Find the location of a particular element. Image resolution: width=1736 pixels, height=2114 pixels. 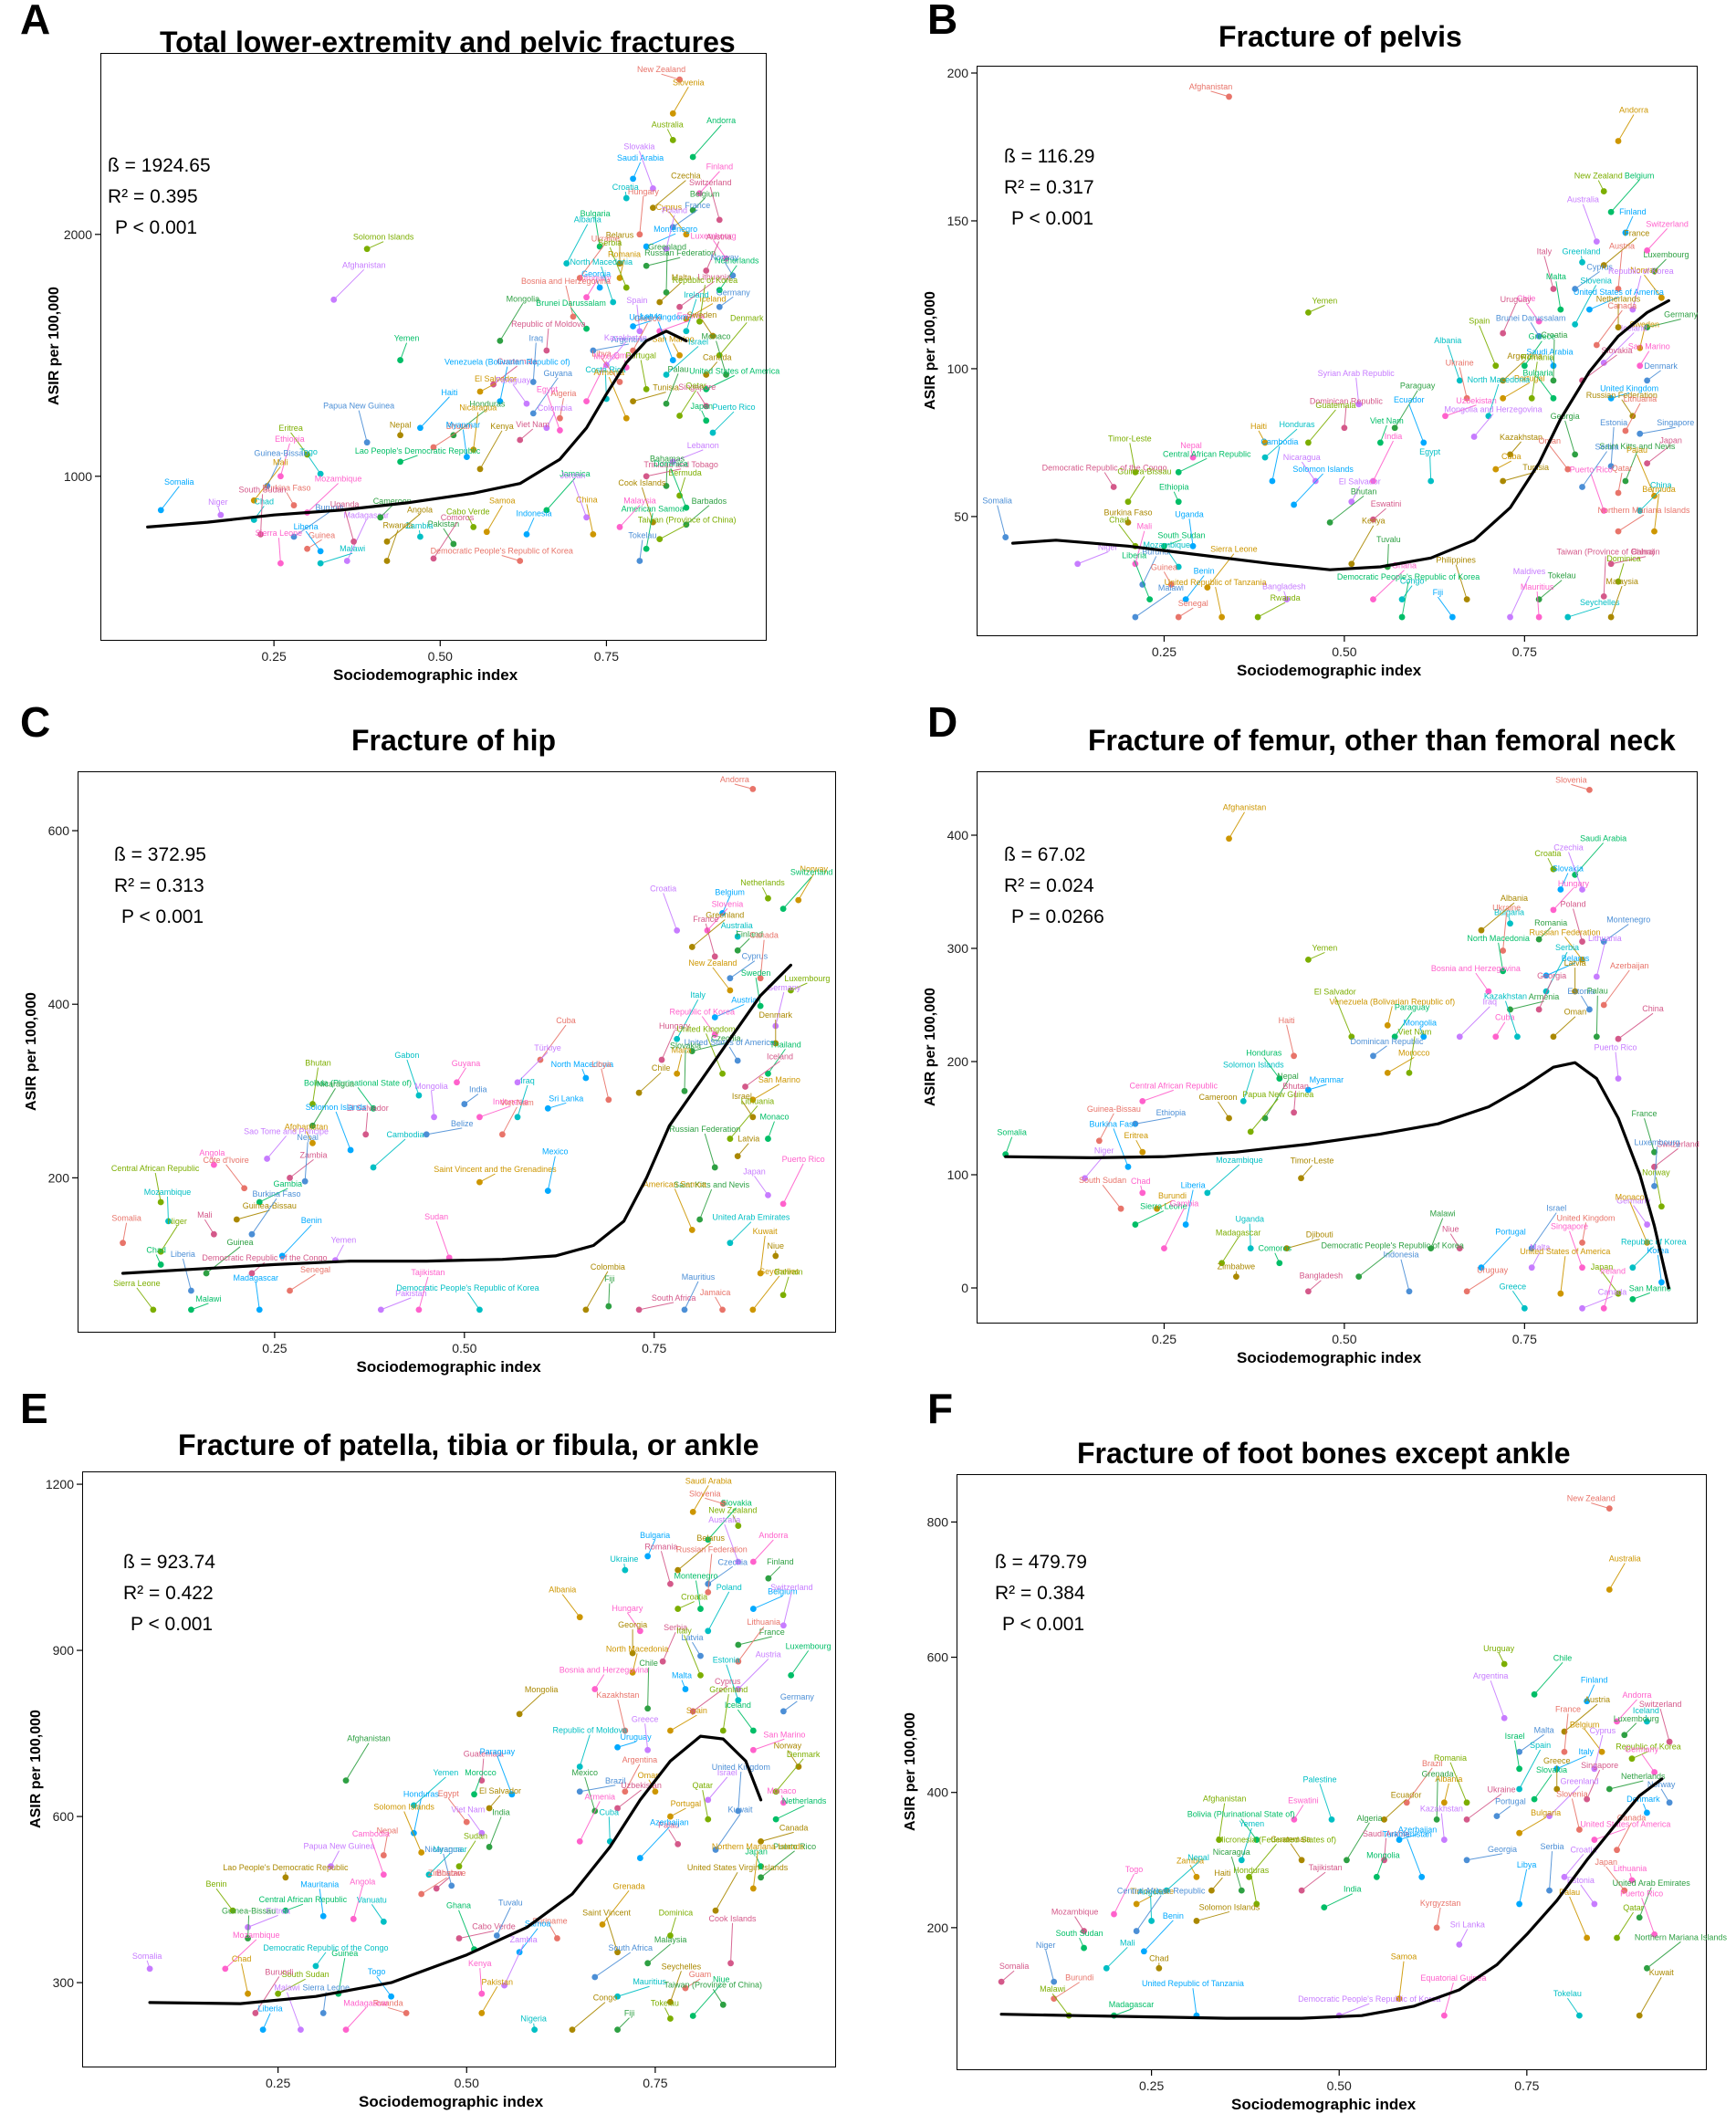

point-label: Albania is located at coordinates (587, 220).